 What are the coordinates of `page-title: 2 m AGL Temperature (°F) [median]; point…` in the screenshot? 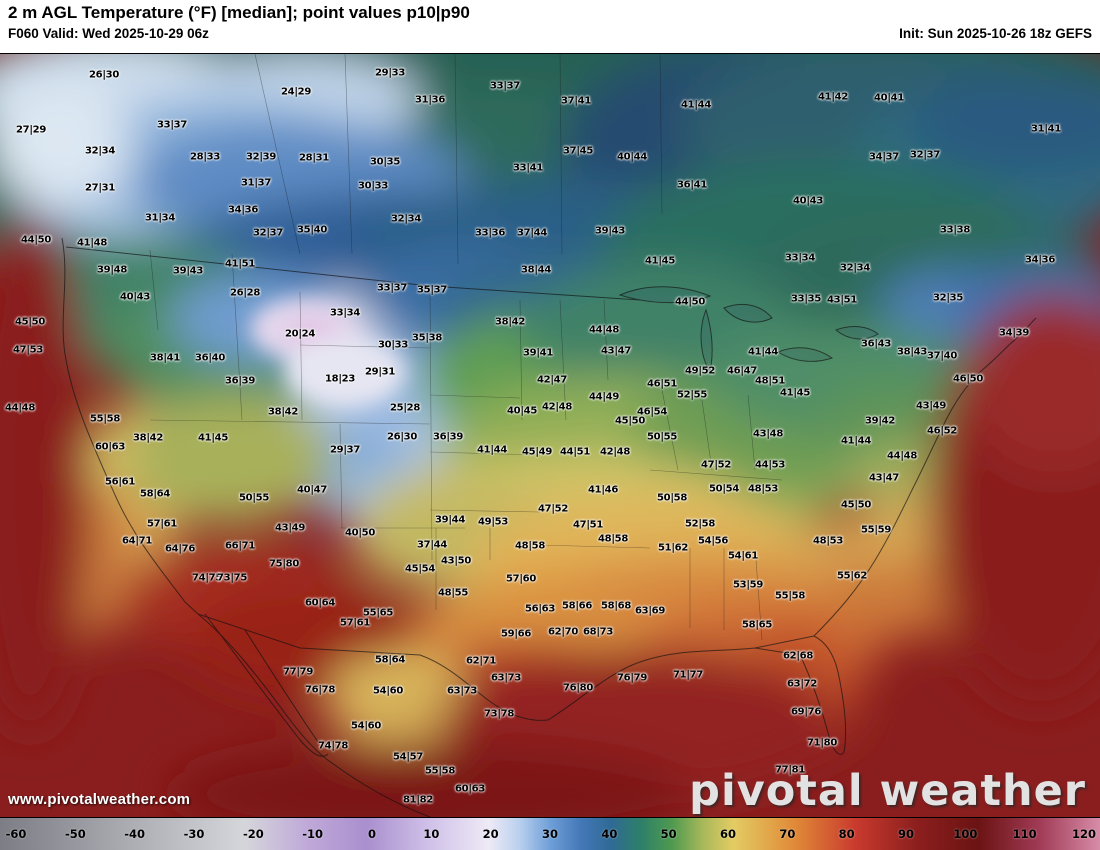 It's located at (239, 12).